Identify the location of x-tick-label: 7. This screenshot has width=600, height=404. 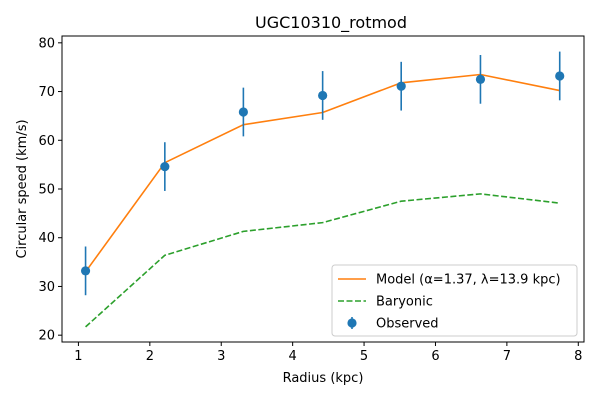
(507, 356).